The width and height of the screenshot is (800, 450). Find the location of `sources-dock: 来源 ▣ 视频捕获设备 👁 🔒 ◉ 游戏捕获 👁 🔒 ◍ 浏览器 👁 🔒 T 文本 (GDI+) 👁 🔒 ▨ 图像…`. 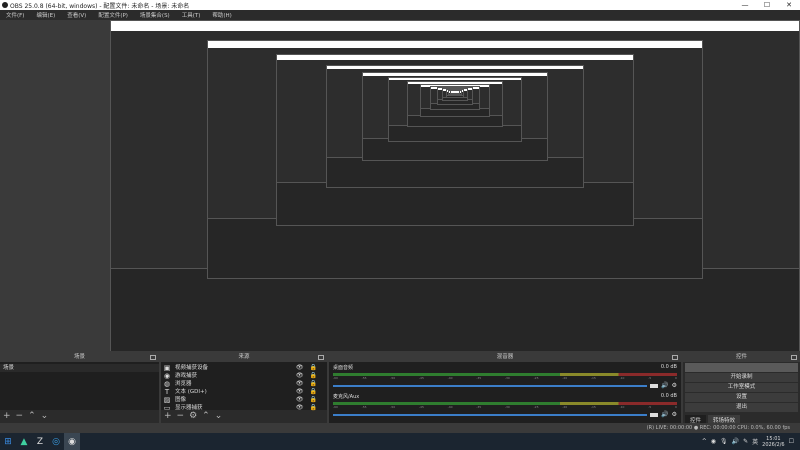

sources-dock: 来源 ▣ 视频捕获设备 👁 🔒 ◉ 游戏捕获 👁 🔒 ◍ 浏览器 👁 🔒 T 文本 (GDI+) 👁 🔒 ▨ 图像… is located at coordinates (244, 388).